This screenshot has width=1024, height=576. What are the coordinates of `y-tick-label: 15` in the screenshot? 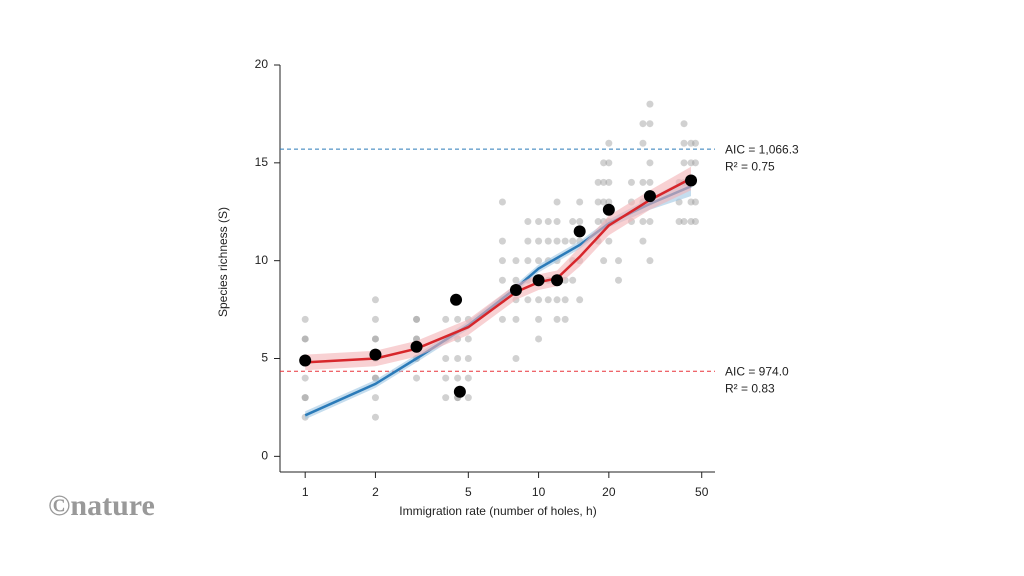 It's located at (262, 162).